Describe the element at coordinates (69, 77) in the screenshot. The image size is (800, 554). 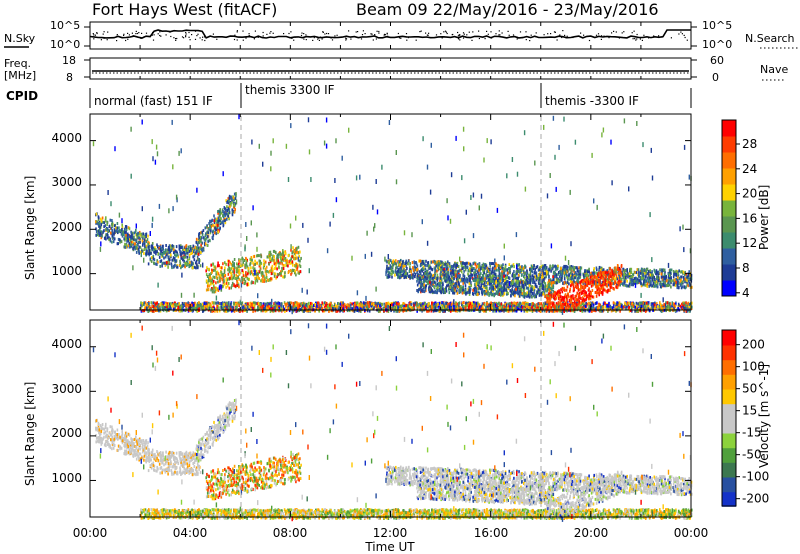
I see `freq-tick-bottom: 8` at that location.